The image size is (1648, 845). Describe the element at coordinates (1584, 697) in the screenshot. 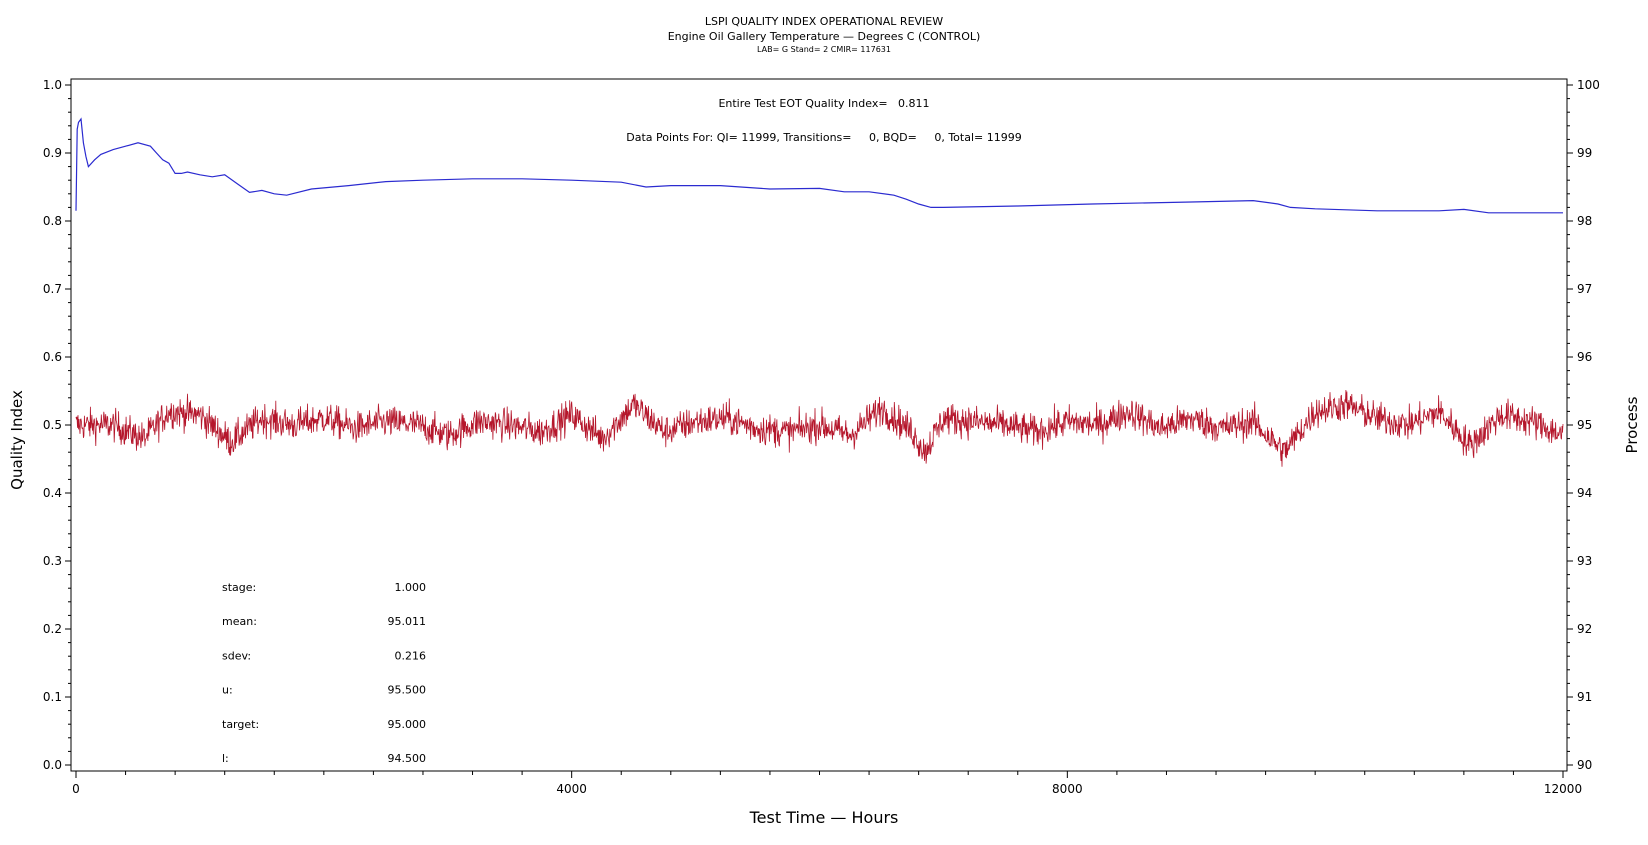

I see `y2-tick-label: 91` at that location.